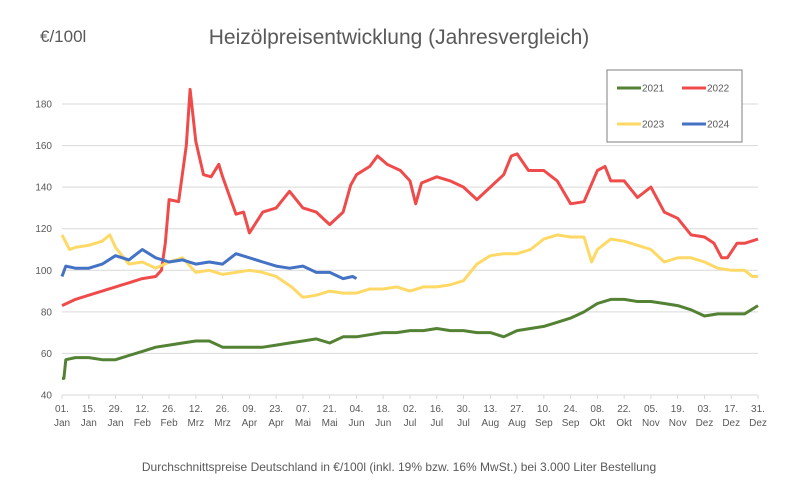 The height and width of the screenshot is (504, 798). I want to click on x-tick-day: 07., so click(303, 409).